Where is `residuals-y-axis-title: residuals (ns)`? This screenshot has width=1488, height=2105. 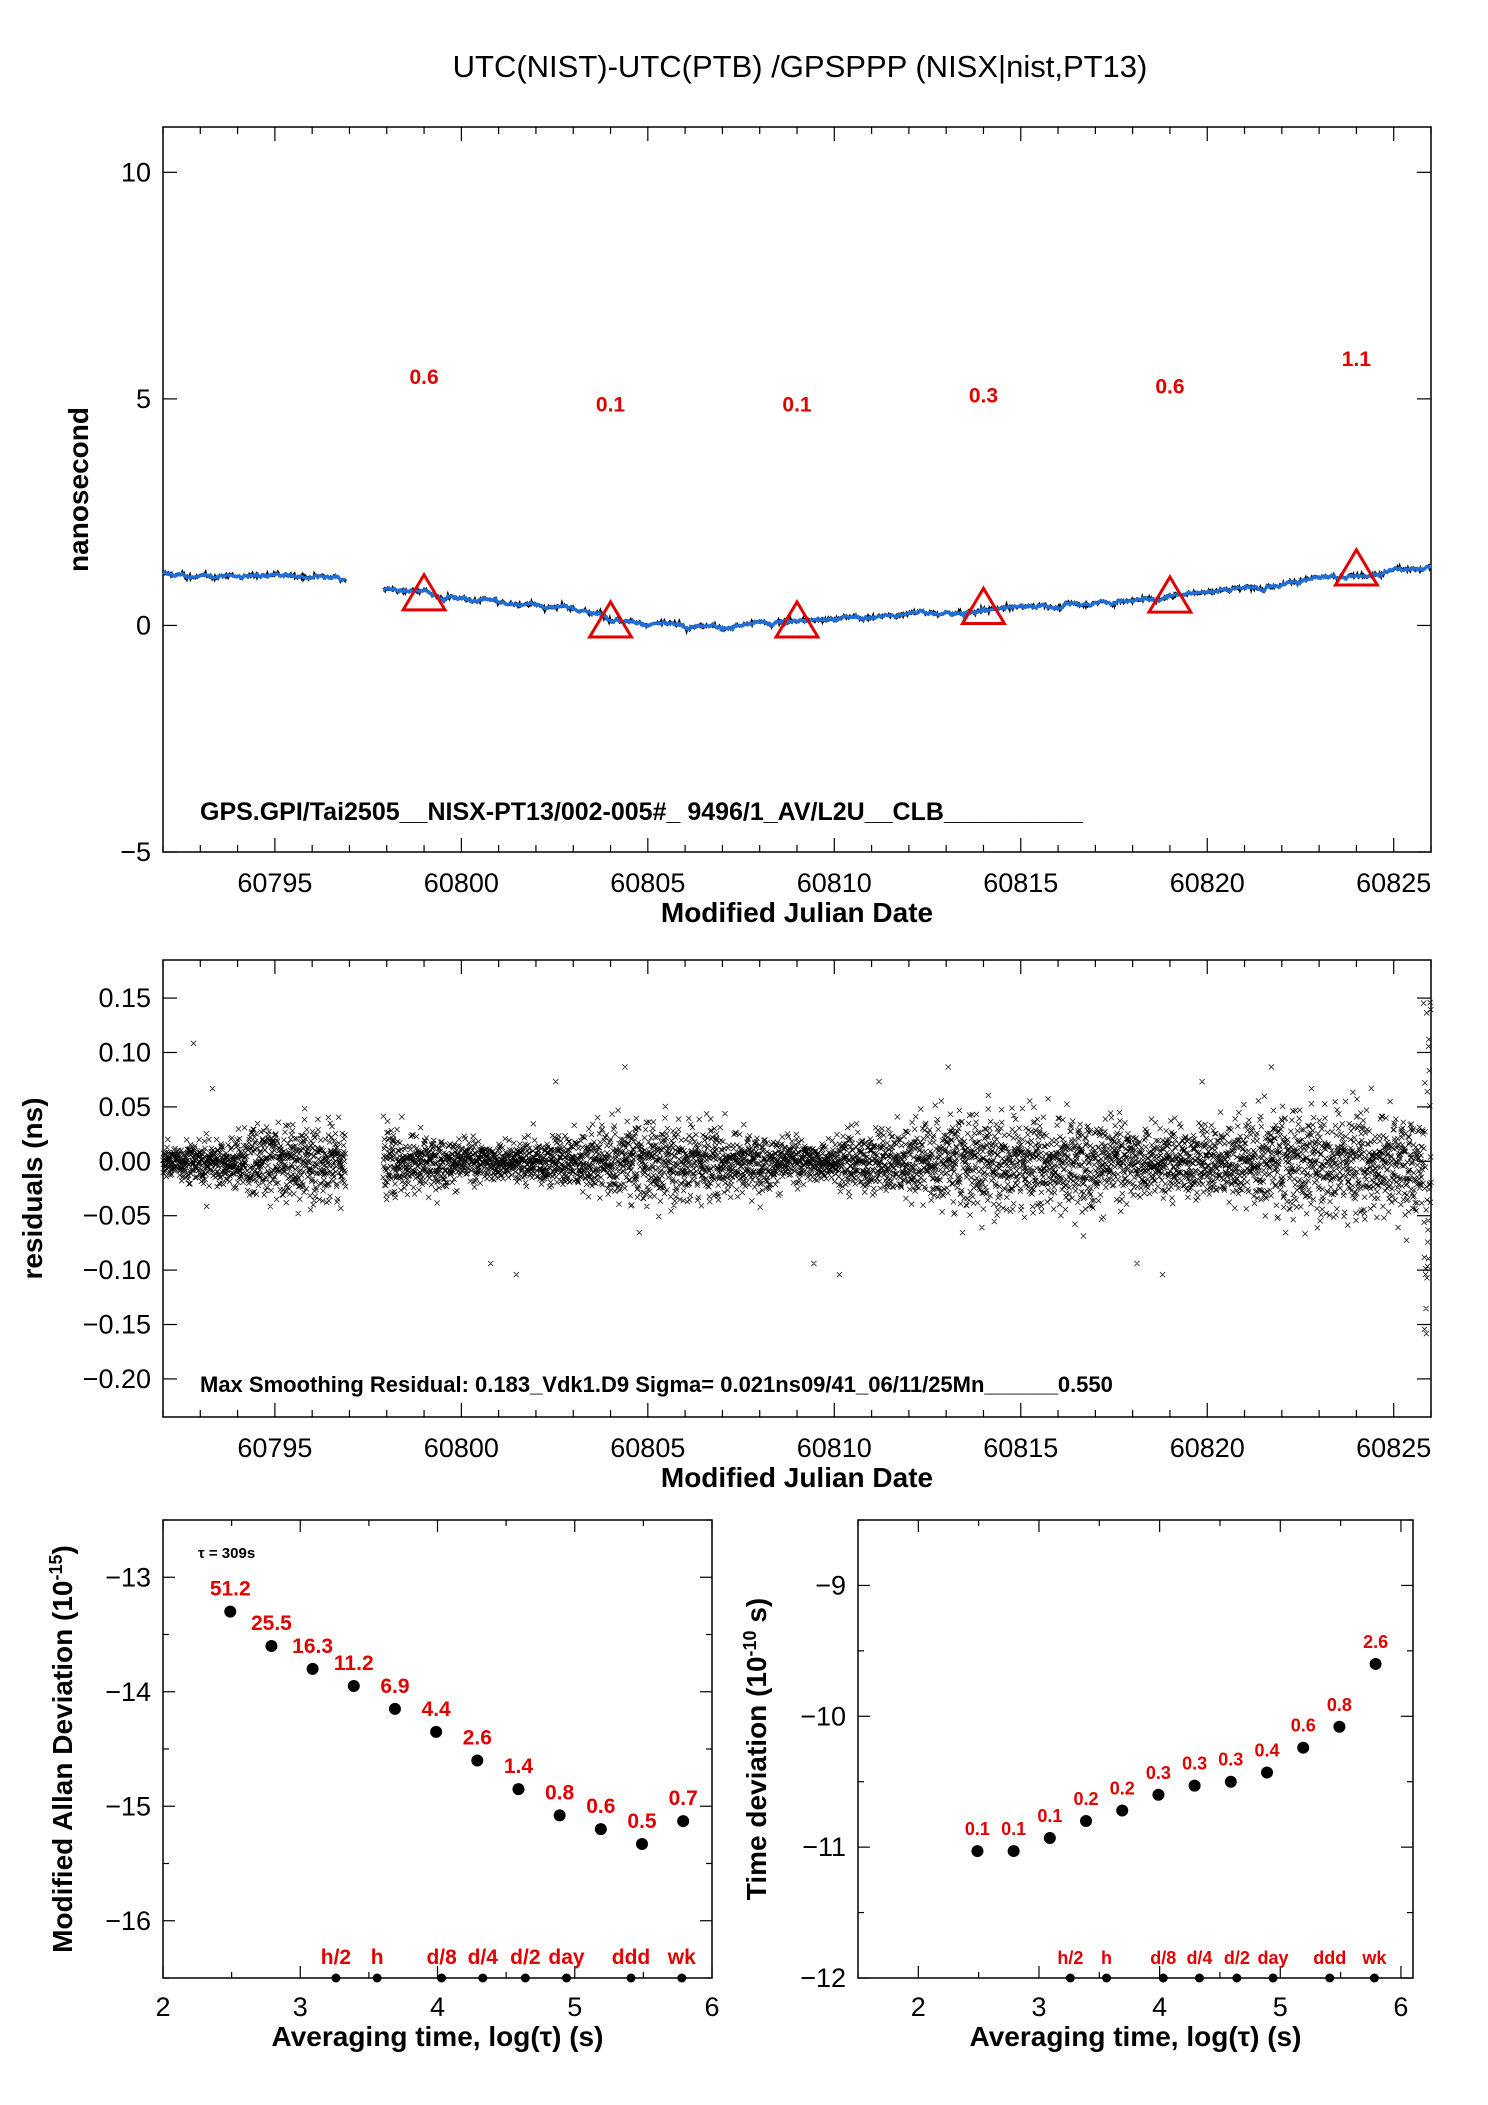
residuals-y-axis-title: residuals (ns) is located at coordinates (32, 1188).